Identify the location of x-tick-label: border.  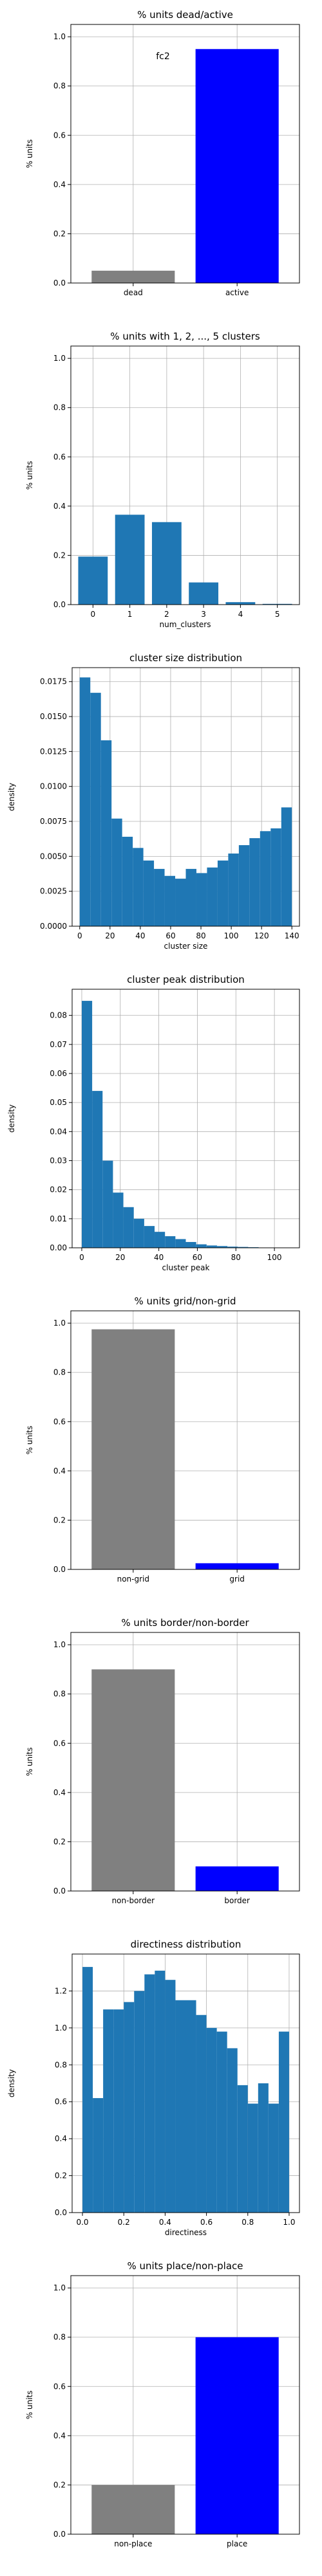
(237, 1900).